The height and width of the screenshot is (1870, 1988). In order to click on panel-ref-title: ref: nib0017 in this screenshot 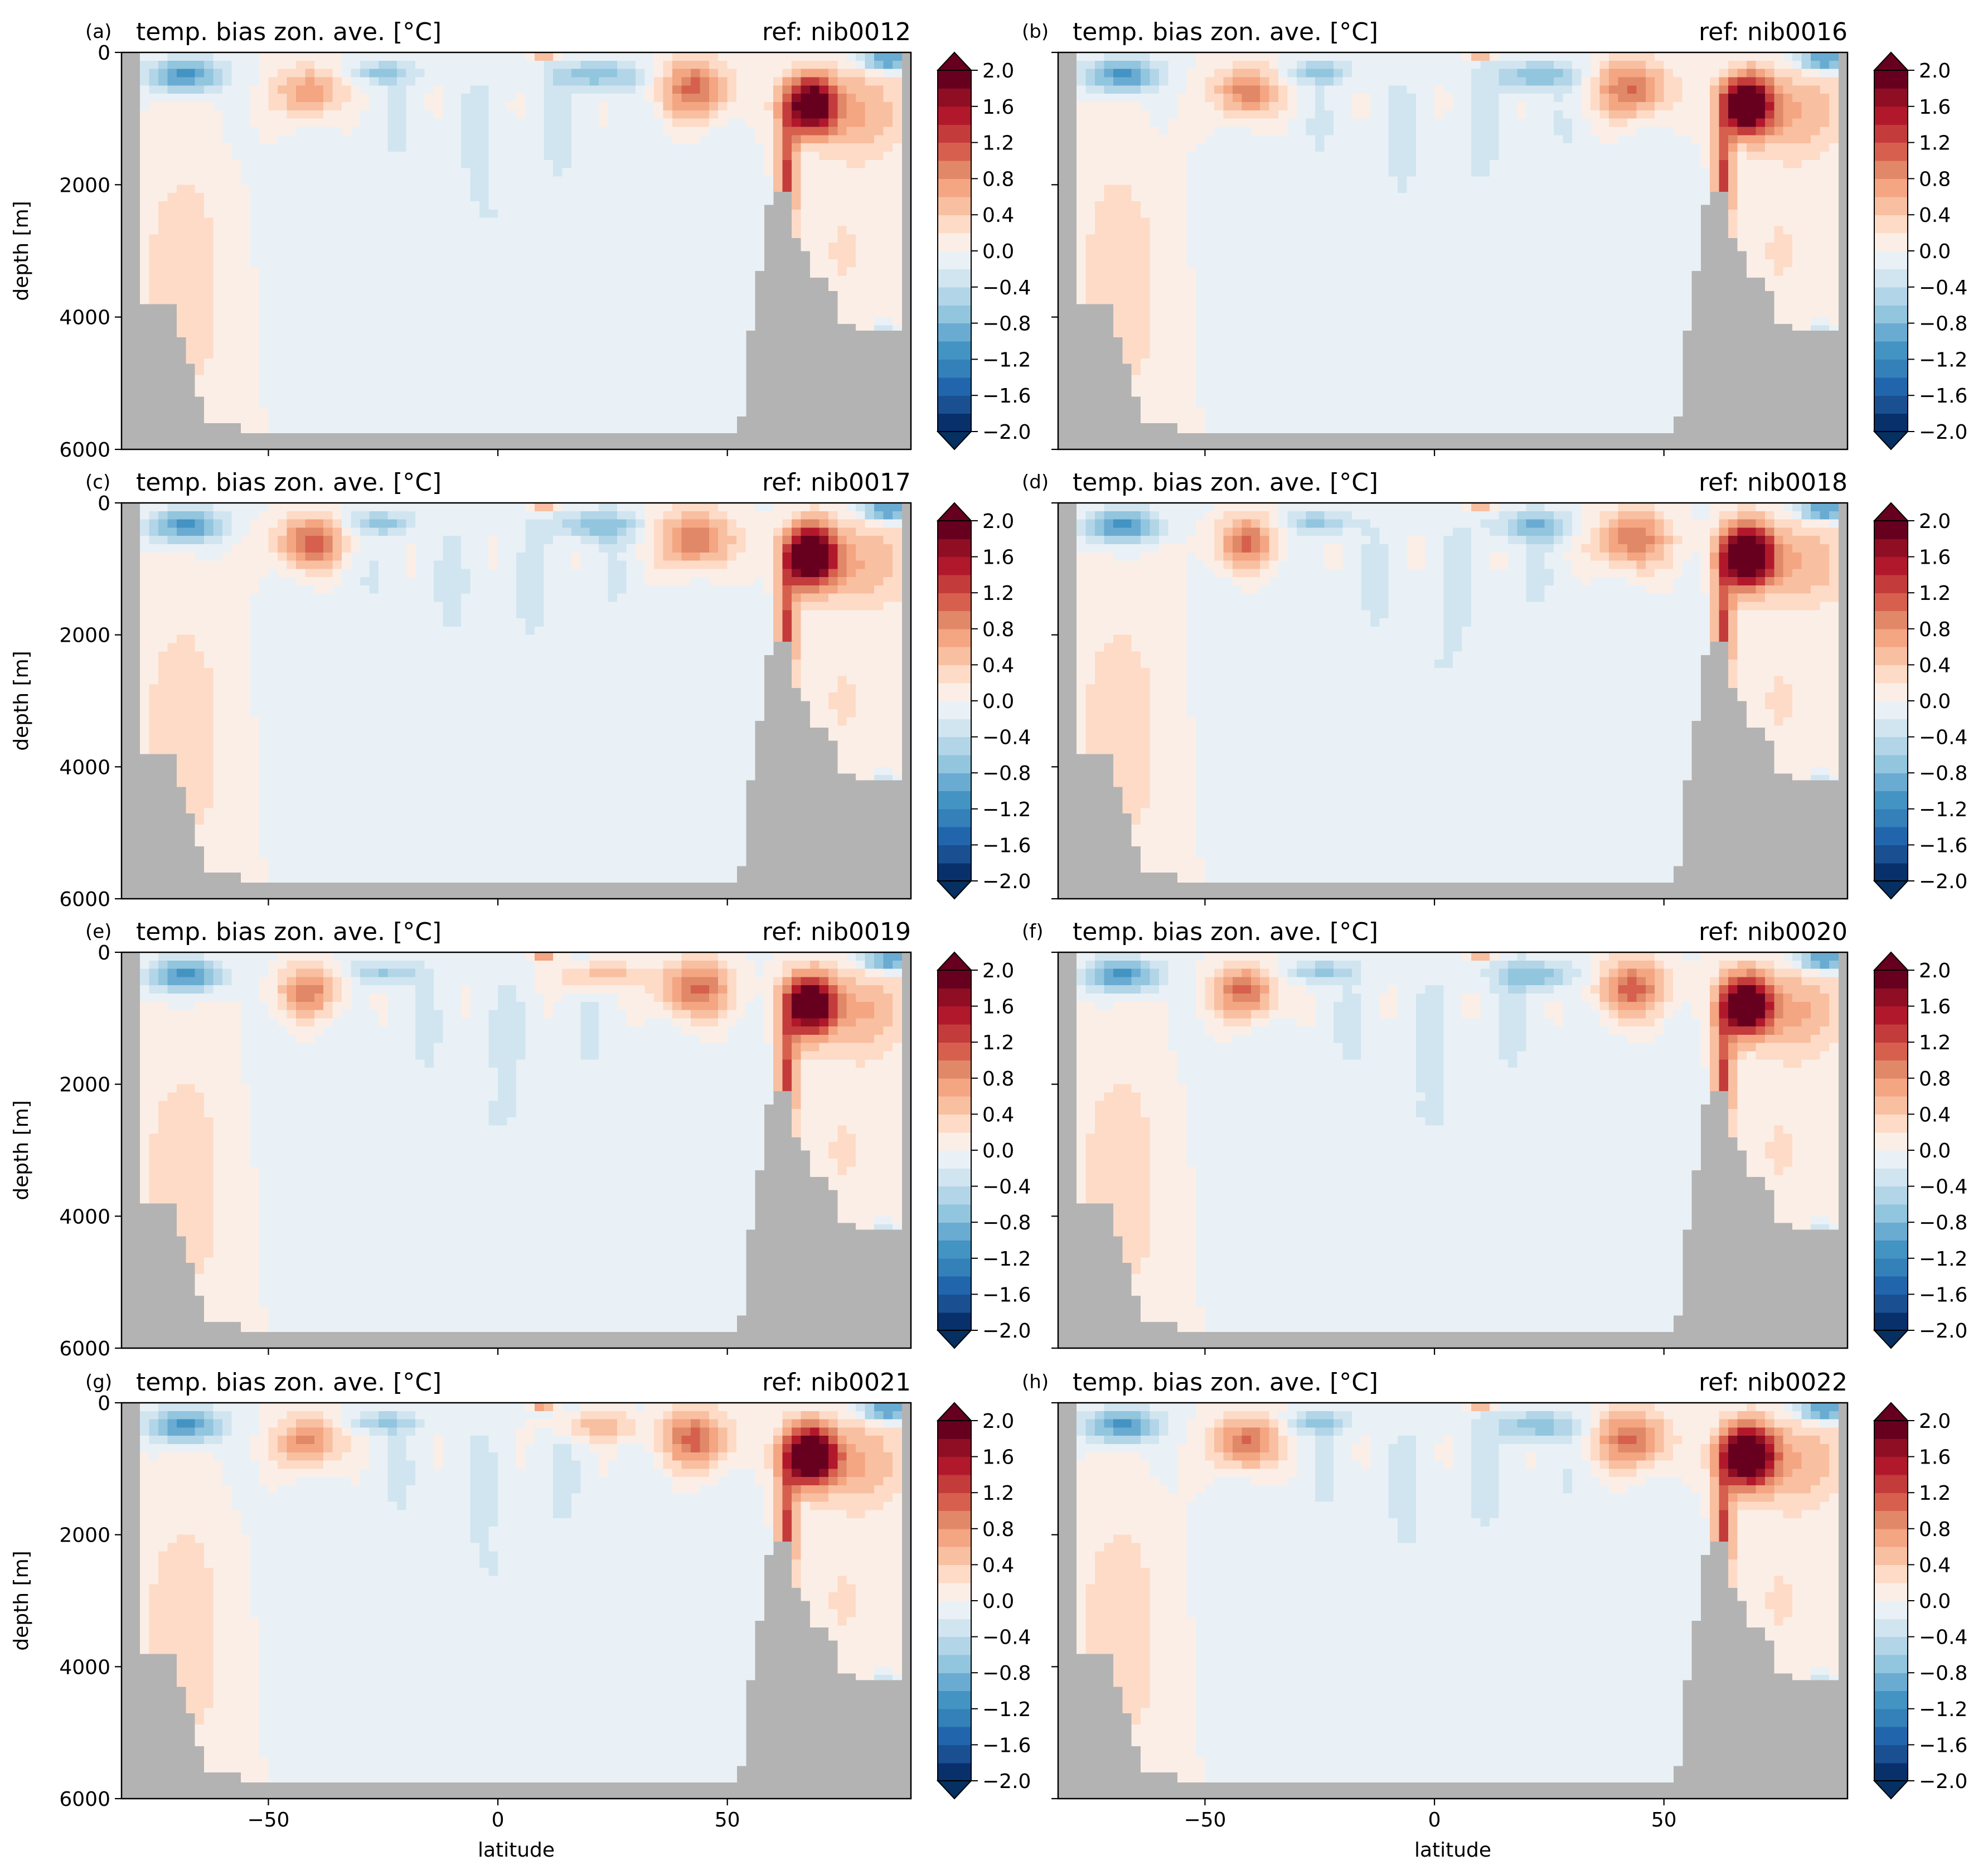, I will do `click(836, 483)`.